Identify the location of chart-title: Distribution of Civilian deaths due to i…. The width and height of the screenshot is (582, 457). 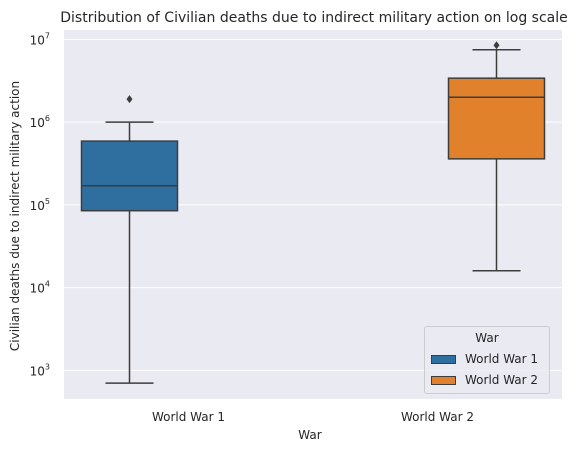
(314, 18).